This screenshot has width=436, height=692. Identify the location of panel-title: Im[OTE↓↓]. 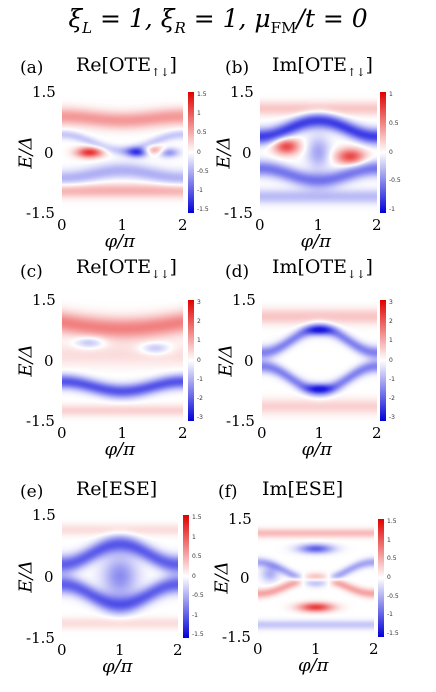
(322, 268).